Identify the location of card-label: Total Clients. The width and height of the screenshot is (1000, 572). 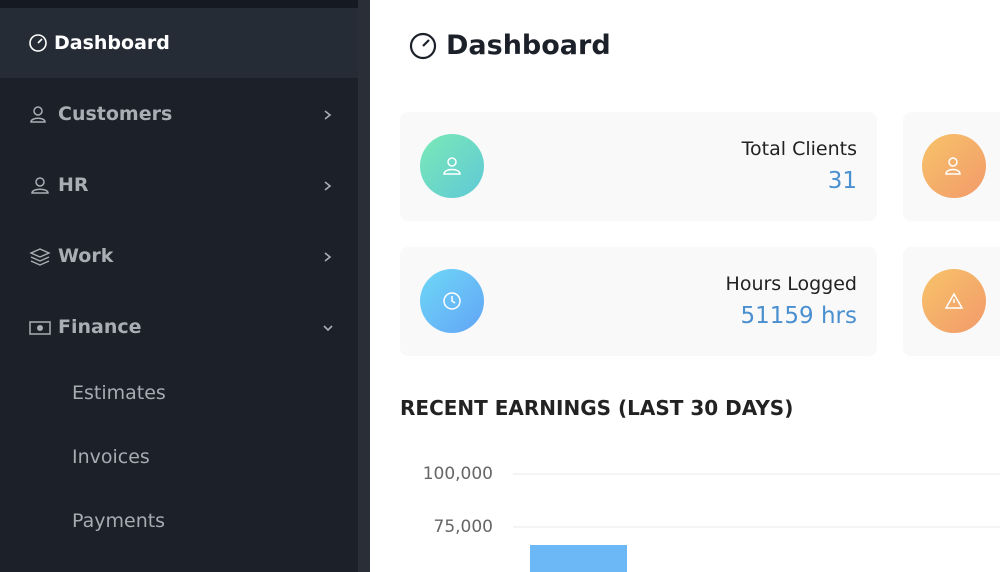
(799, 149).